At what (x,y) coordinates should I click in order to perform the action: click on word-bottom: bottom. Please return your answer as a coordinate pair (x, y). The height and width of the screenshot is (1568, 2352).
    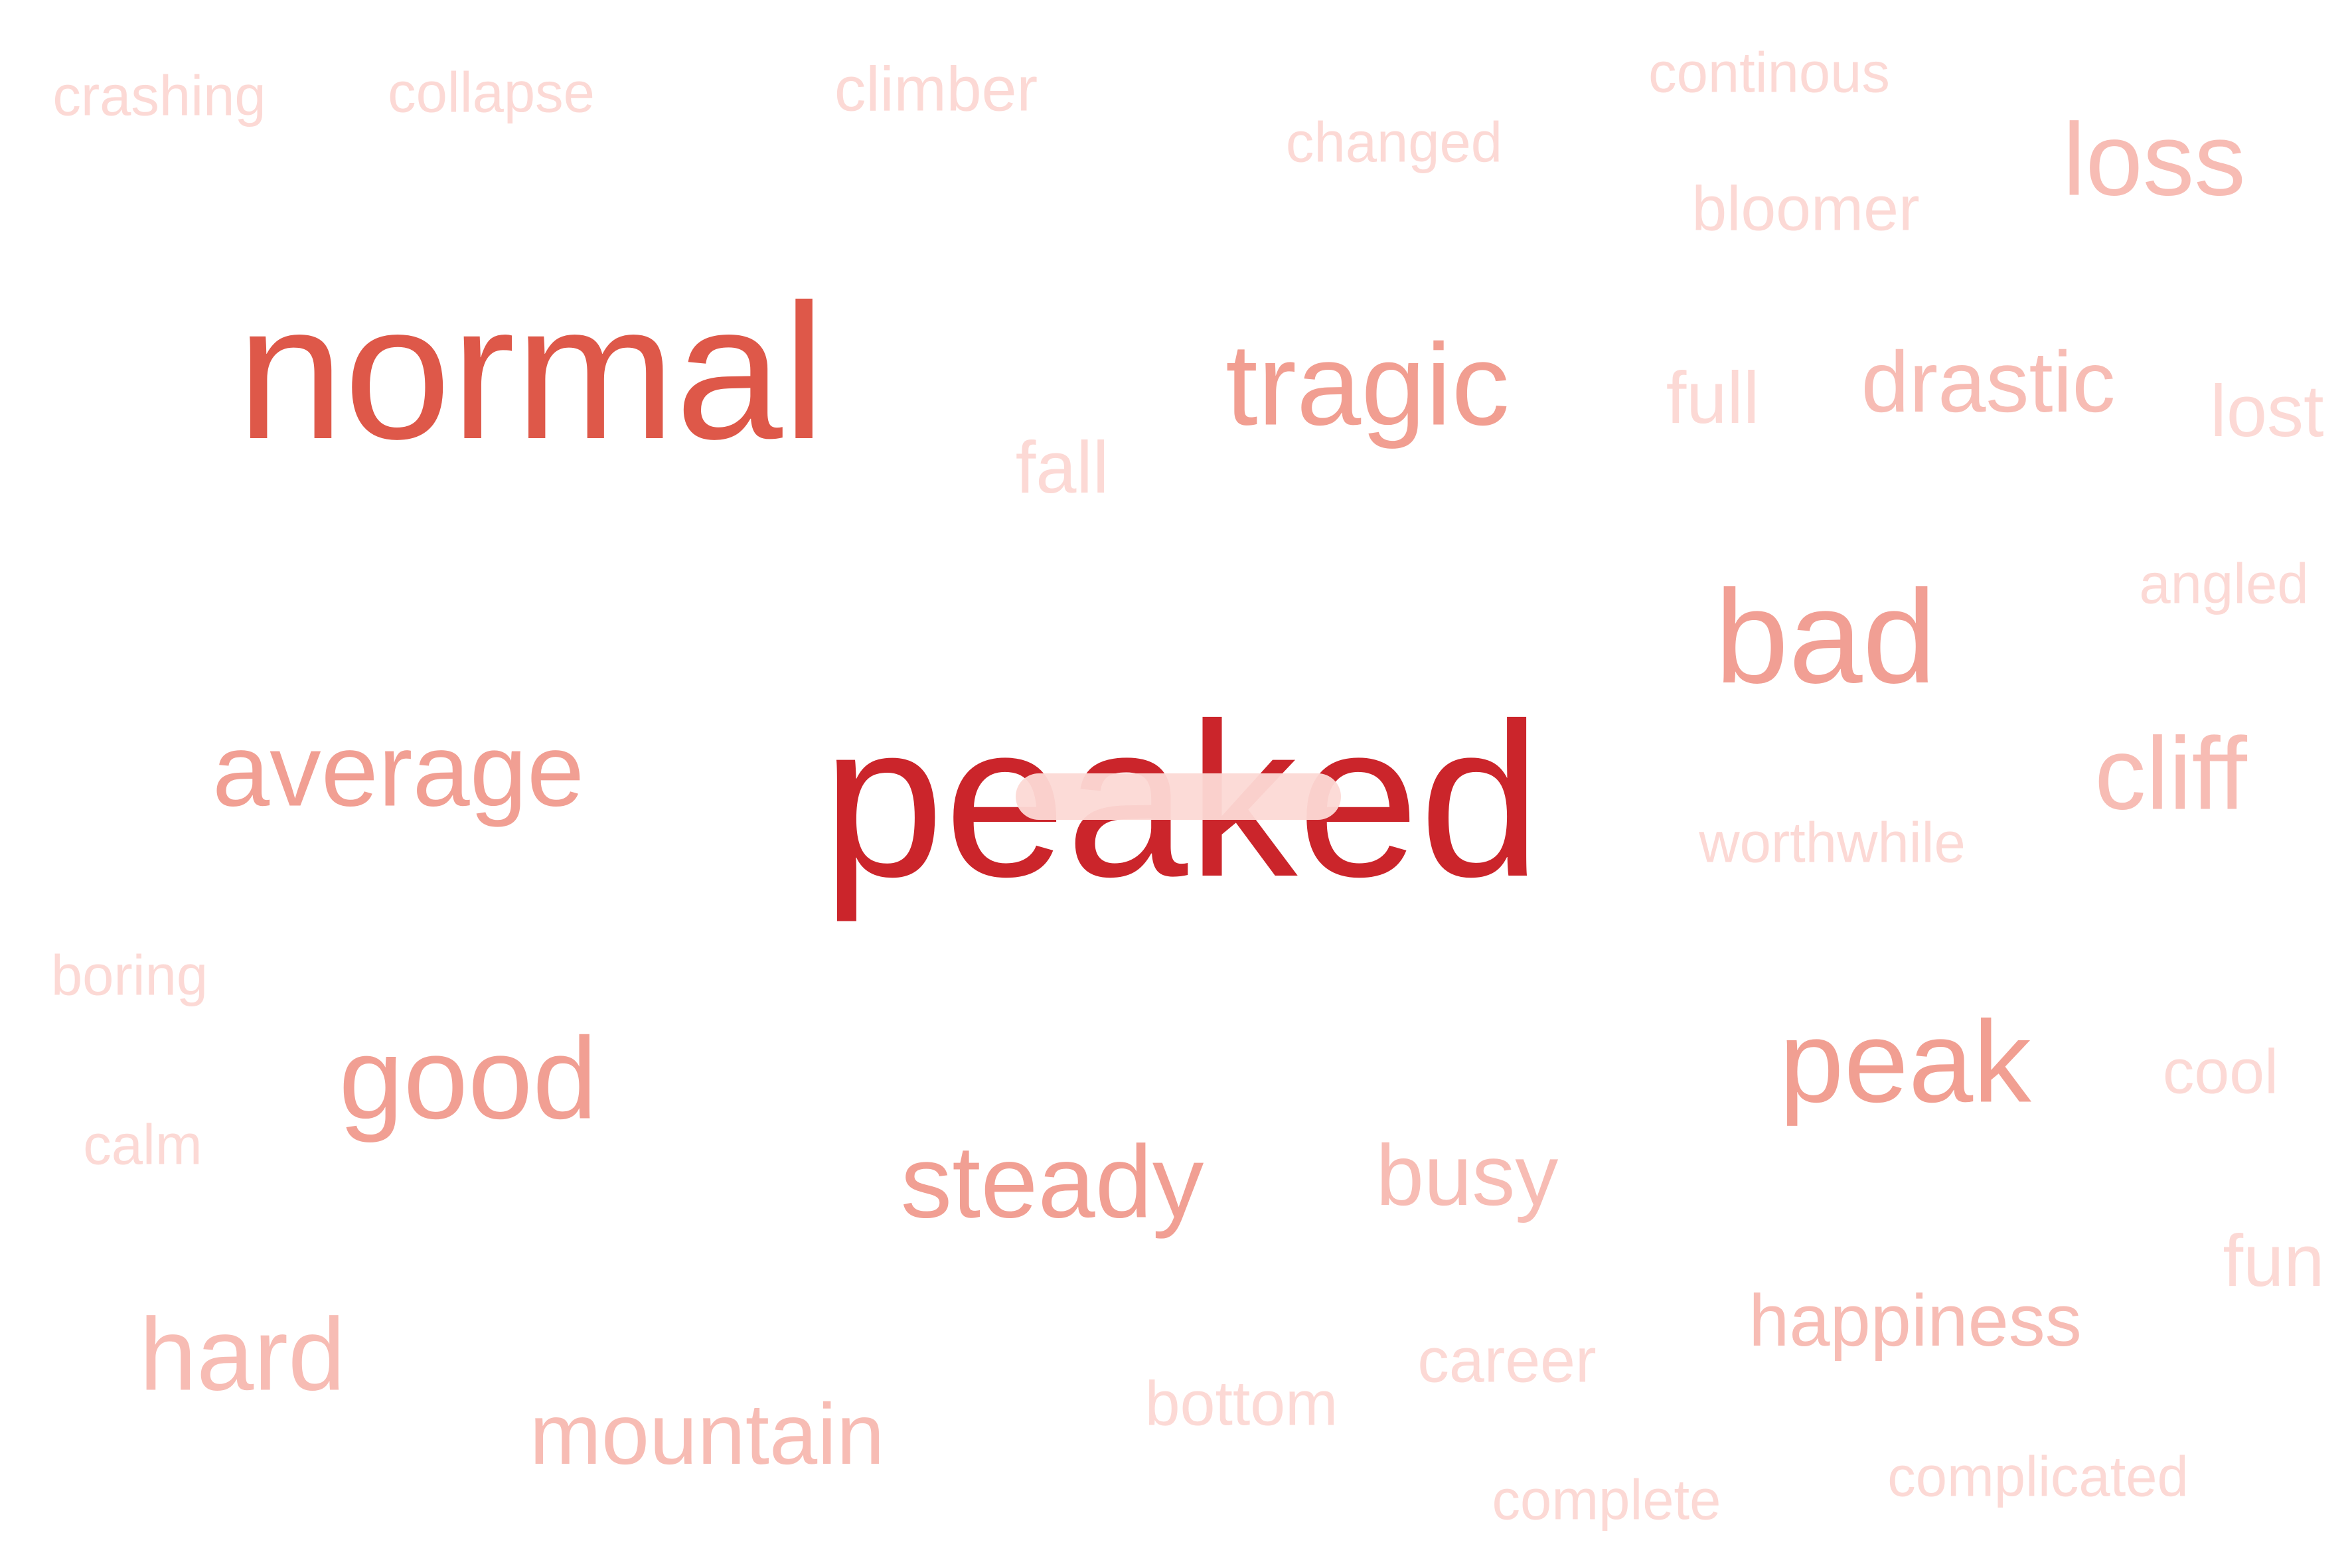
    Looking at the image, I should click on (1241, 1404).